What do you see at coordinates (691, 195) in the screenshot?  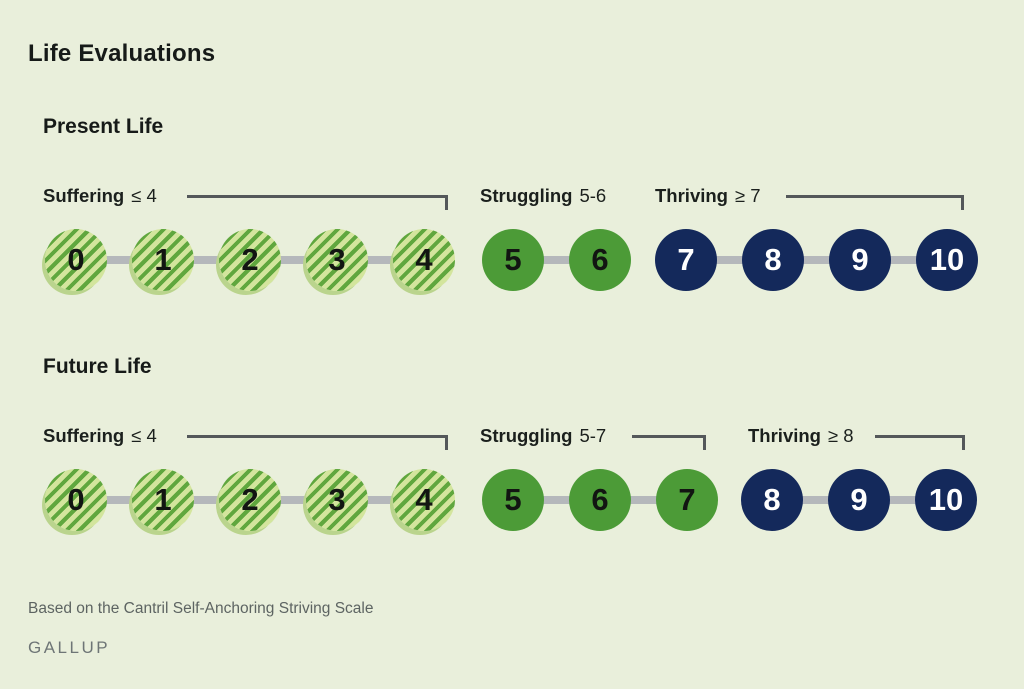 I see `present-thriving-label-word: Thriving` at bounding box center [691, 195].